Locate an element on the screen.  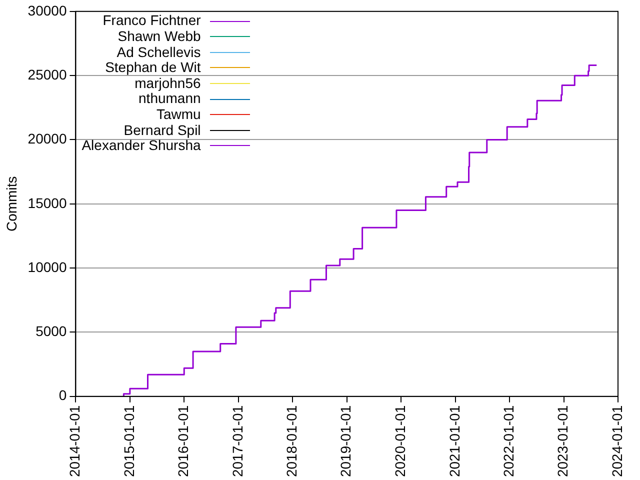
legend-label: Tawmu is located at coordinates (178, 114).